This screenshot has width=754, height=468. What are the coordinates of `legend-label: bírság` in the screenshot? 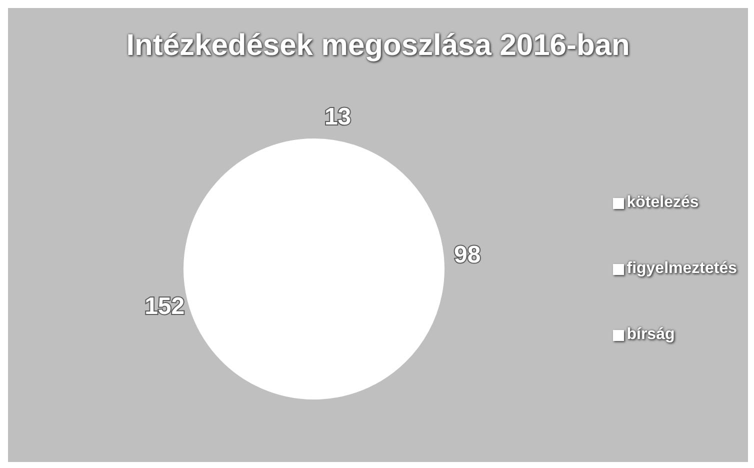 It's located at (651, 335).